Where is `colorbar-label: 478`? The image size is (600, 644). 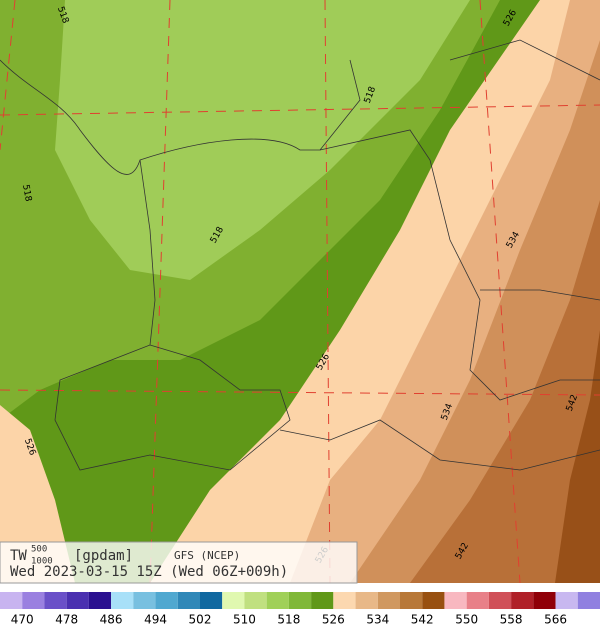
colorbar-label: 478 is located at coordinates (66, 620).